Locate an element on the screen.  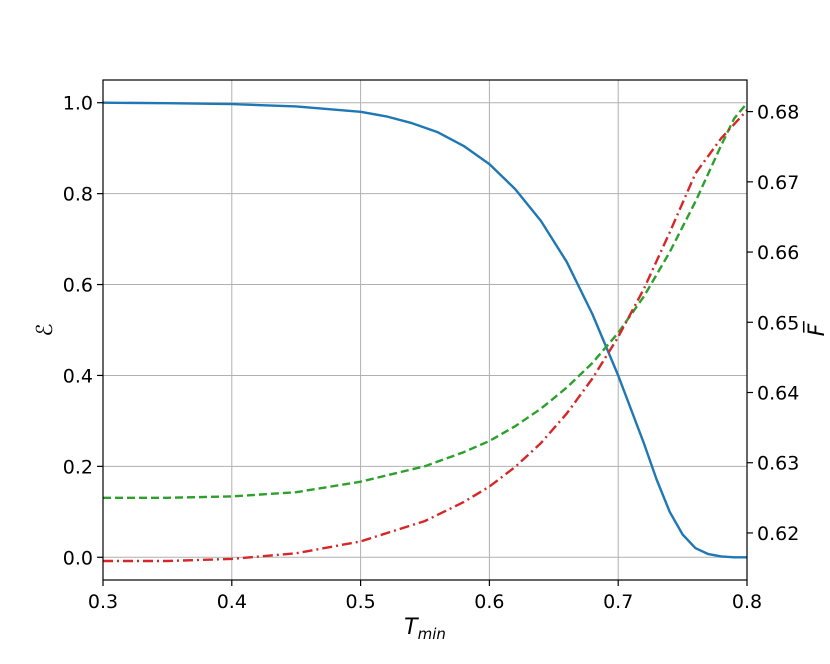
right-y-axis-ticks: 0.62 0.63 0.64 0.65 0.66 0.67 0.68 is located at coordinates (773, 323).